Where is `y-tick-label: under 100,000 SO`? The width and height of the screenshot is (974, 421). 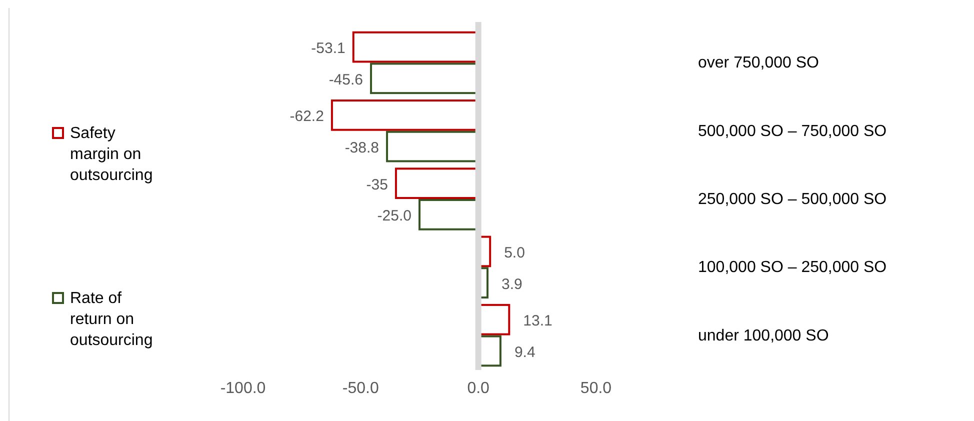 y-tick-label: under 100,000 SO is located at coordinates (763, 335).